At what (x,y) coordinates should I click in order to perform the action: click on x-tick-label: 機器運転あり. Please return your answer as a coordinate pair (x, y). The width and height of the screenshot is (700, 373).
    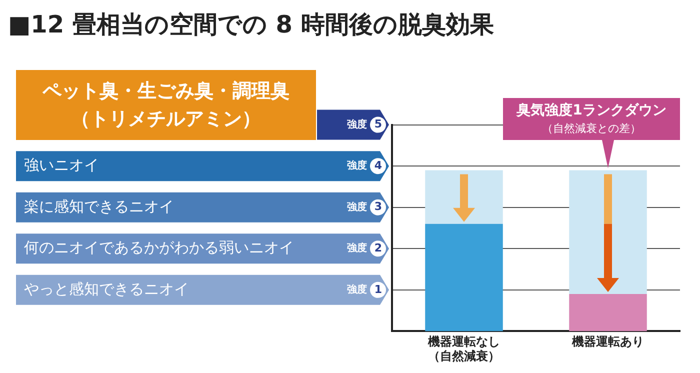
    Looking at the image, I should click on (607, 341).